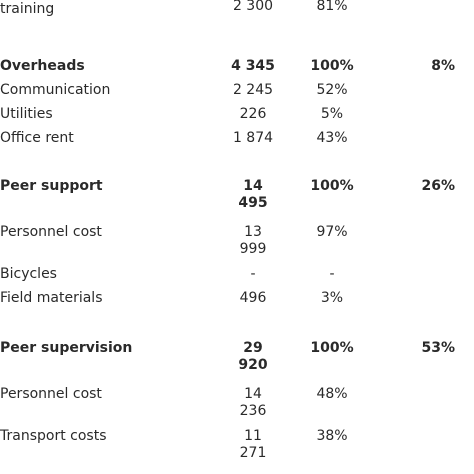 The height and width of the screenshot is (474, 474). I want to click on cell-amount: 29 920, so click(253, 356).